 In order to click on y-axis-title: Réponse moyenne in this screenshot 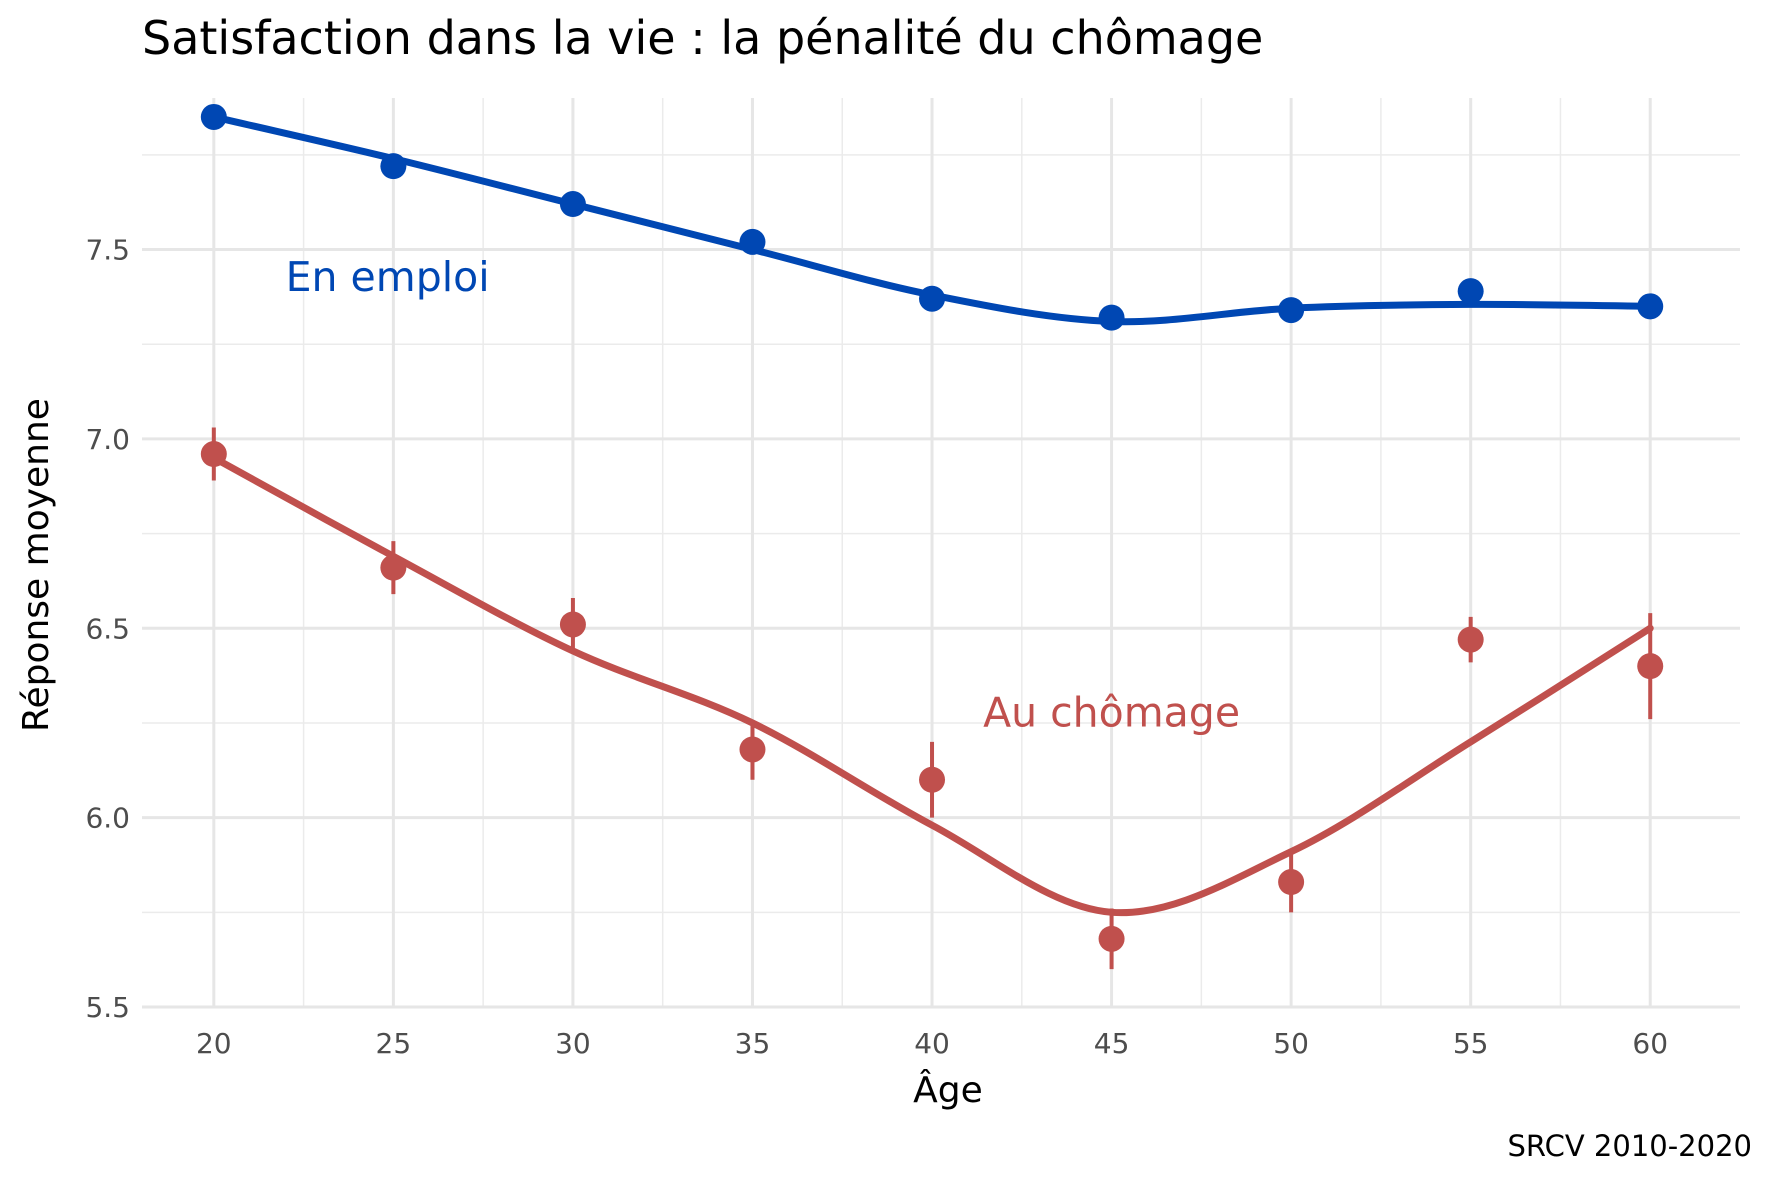, I will do `click(36, 565)`.